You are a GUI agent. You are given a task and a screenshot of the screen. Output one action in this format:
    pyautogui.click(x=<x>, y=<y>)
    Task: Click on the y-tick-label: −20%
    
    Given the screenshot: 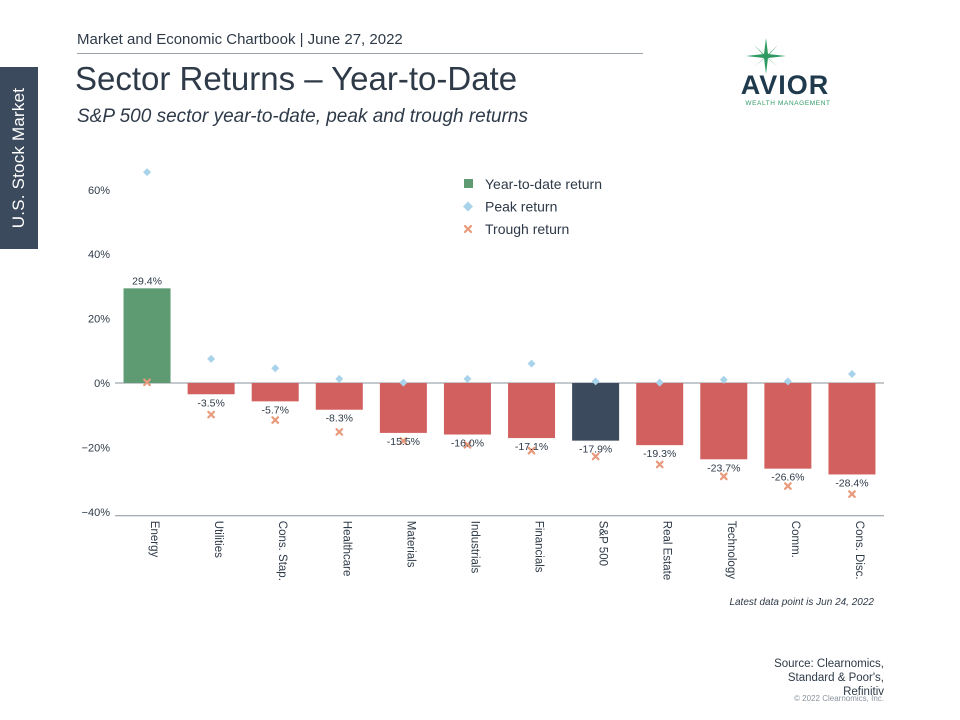 What is the action you would take?
    pyautogui.click(x=96, y=448)
    